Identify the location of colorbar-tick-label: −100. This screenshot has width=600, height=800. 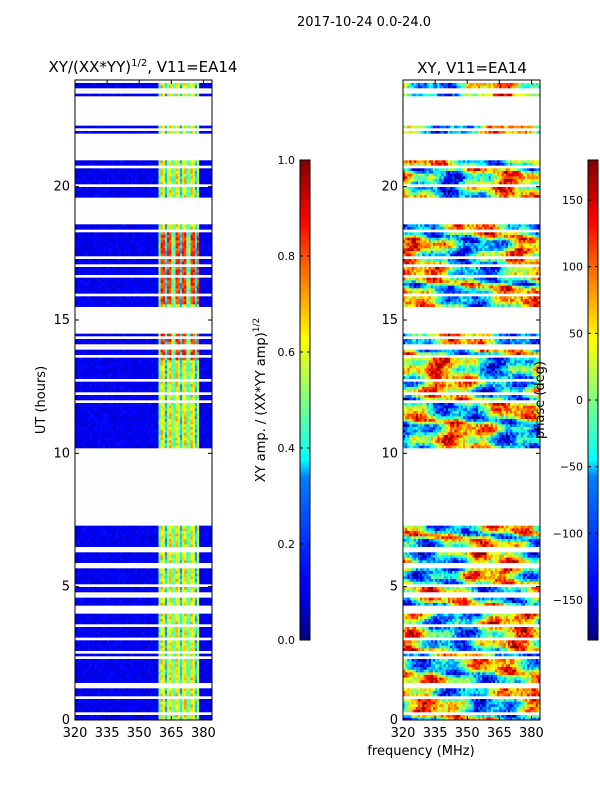
(568, 533).